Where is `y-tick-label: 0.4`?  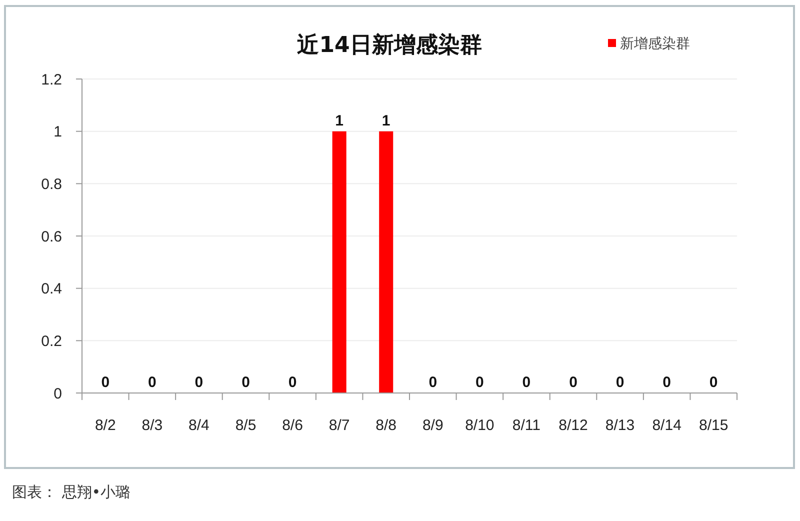 y-tick-label: 0.4 is located at coordinates (51, 289).